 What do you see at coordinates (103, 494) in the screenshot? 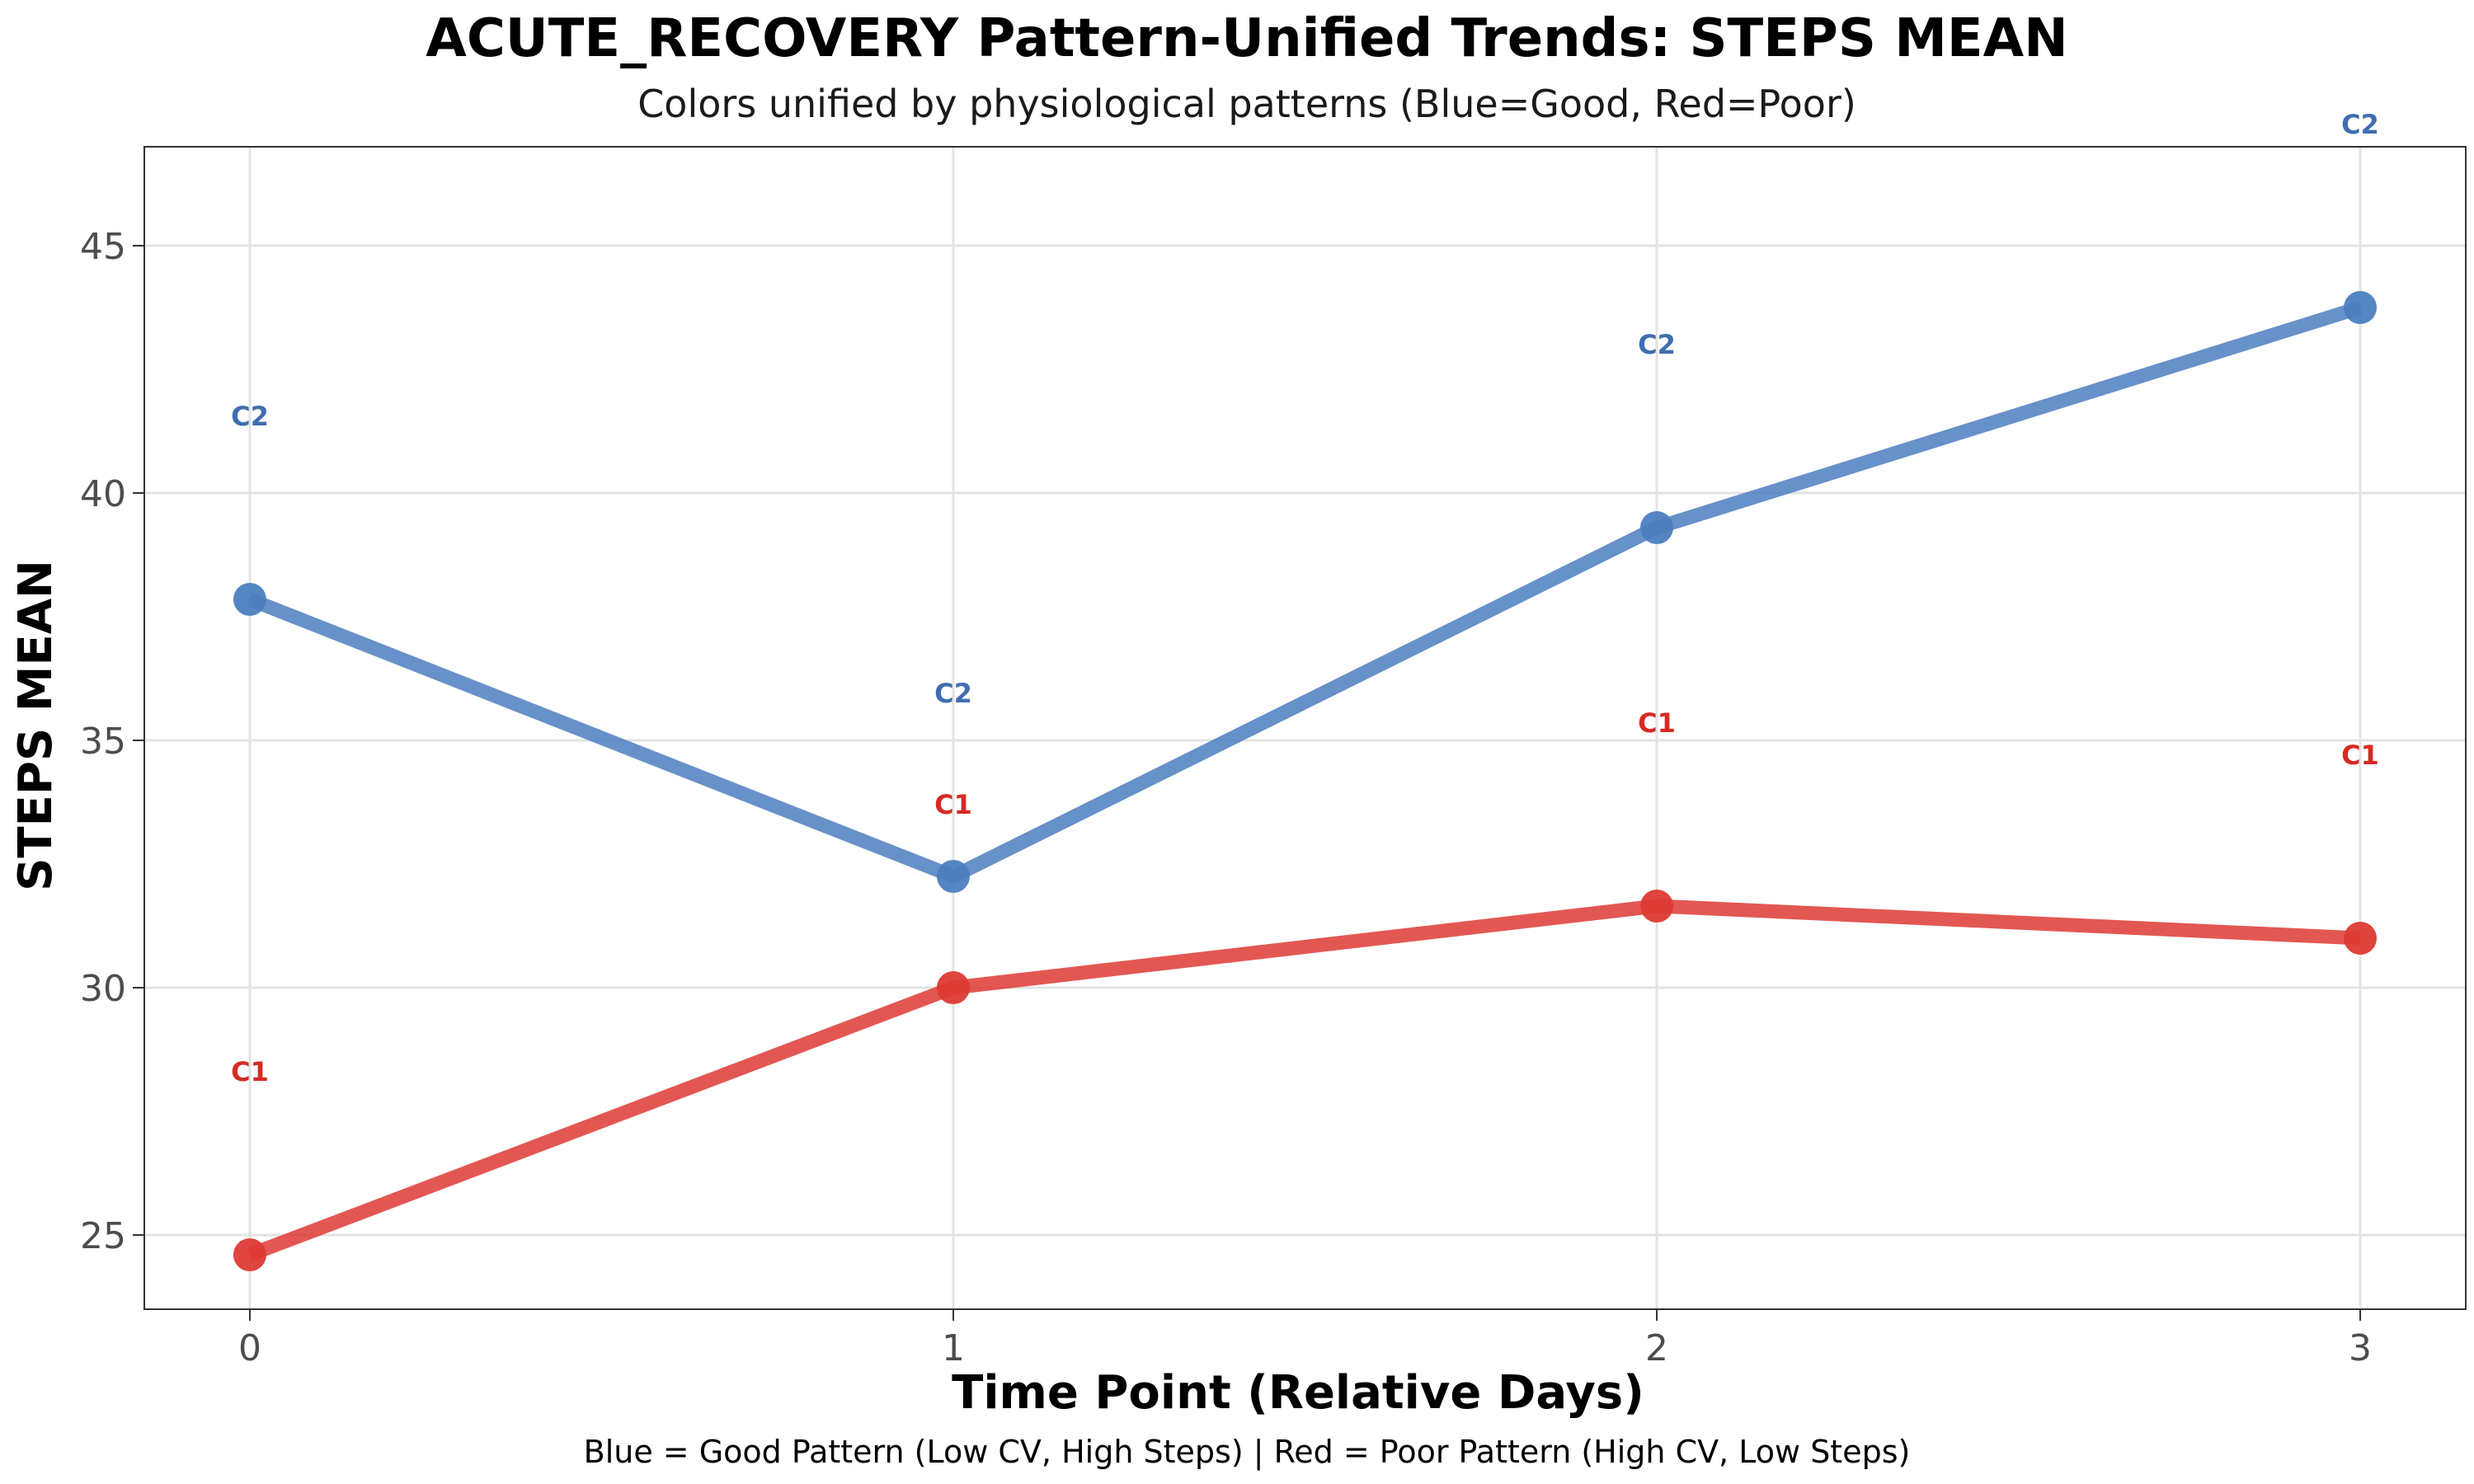
I see `y-tick-label: 40` at bounding box center [103, 494].